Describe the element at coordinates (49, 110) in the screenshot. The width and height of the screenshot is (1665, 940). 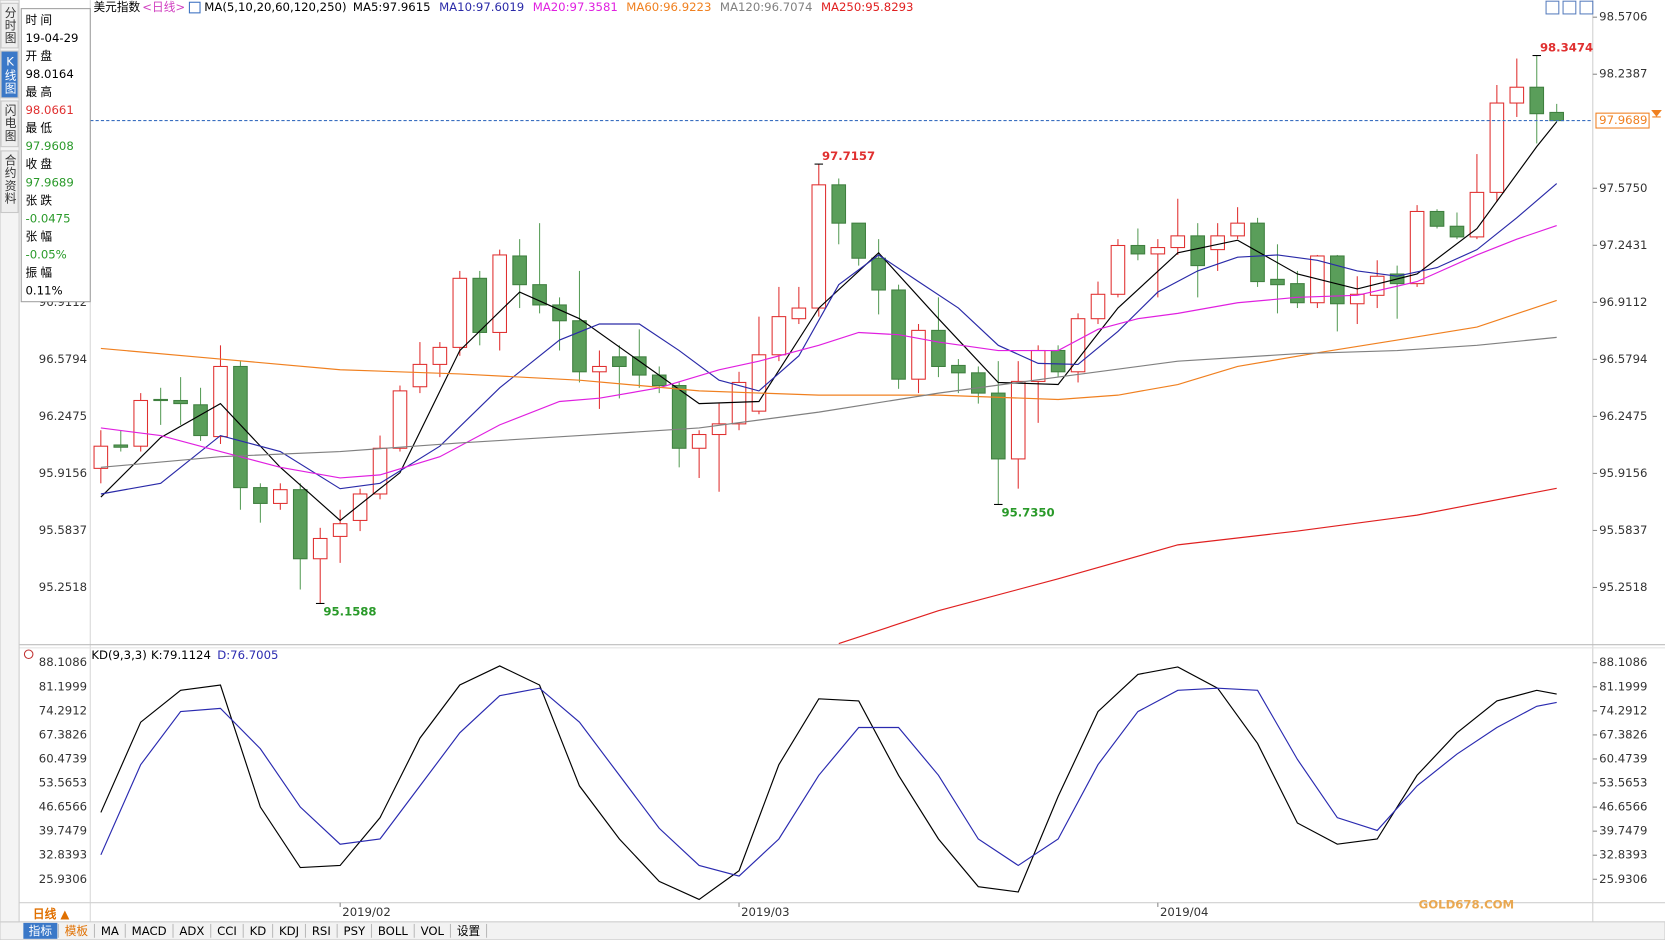
I see `info-value: 98.0661` at that location.